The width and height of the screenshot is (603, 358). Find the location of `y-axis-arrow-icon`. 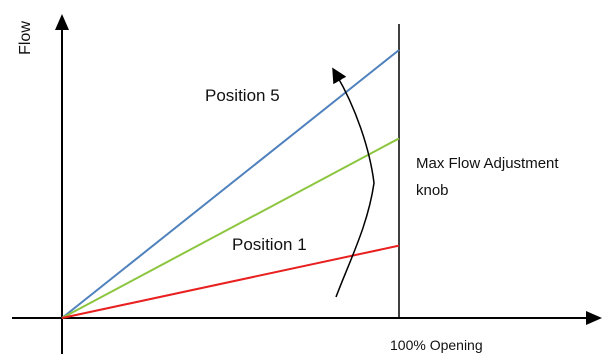

y-axis-arrow-icon is located at coordinates (62, 22).